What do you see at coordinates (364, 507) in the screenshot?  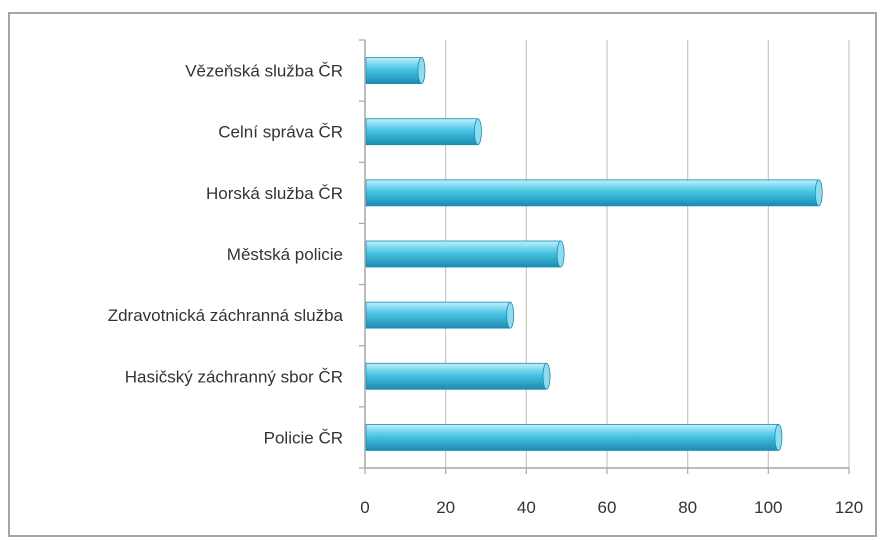 I see `x-tick-label: 0` at bounding box center [364, 507].